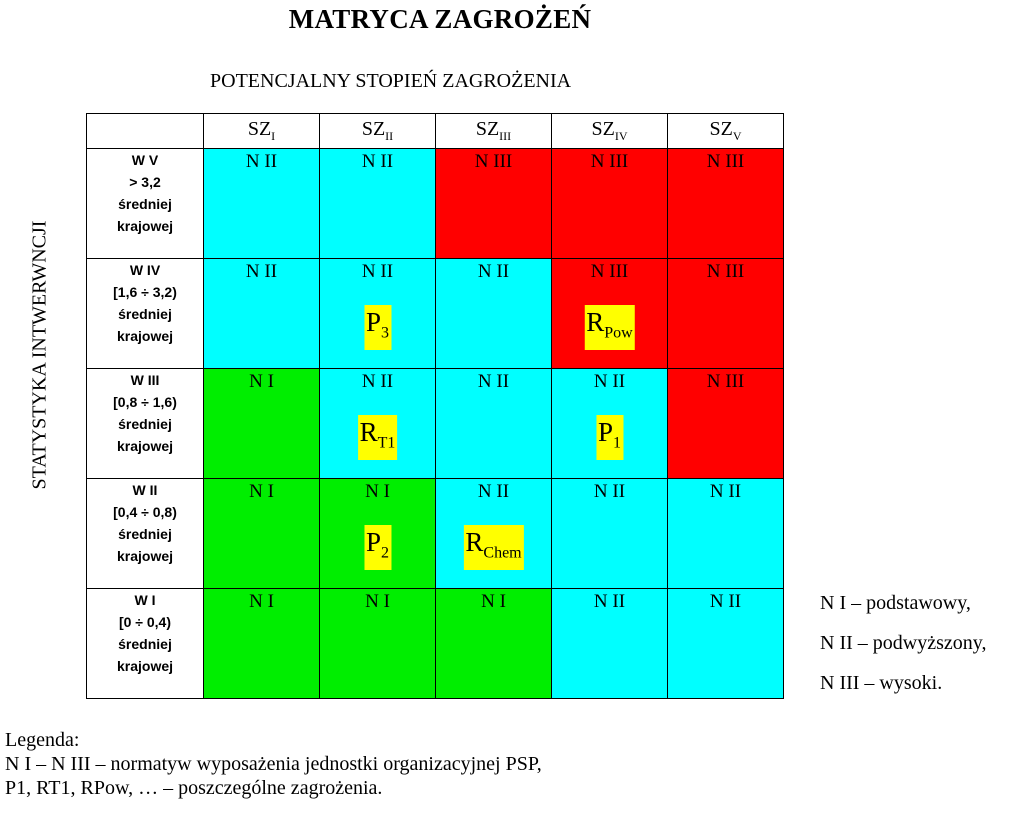 The width and height of the screenshot is (1033, 840). I want to click on column-header: SZII, so click(377, 131).